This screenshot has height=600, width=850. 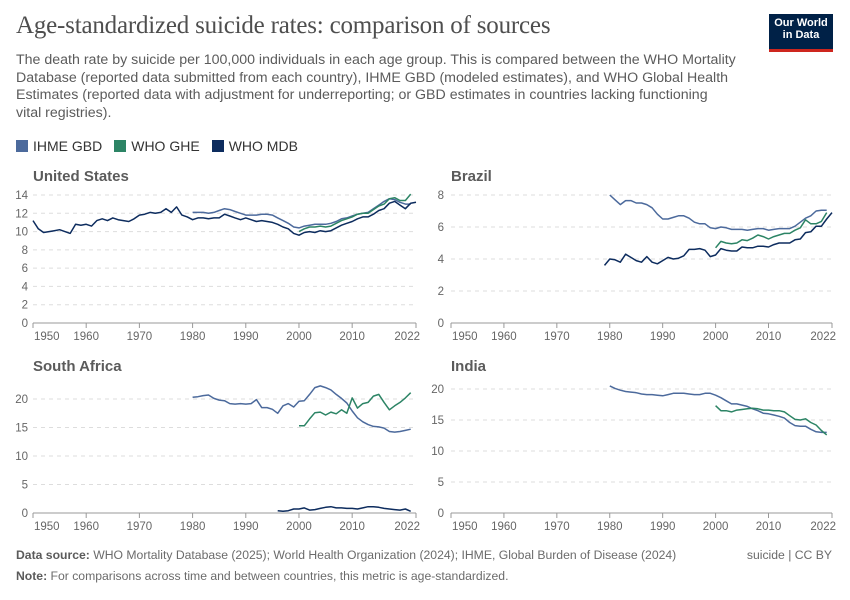 I want to click on legend-item-who-mdb: WHO MDB, so click(x=254, y=146).